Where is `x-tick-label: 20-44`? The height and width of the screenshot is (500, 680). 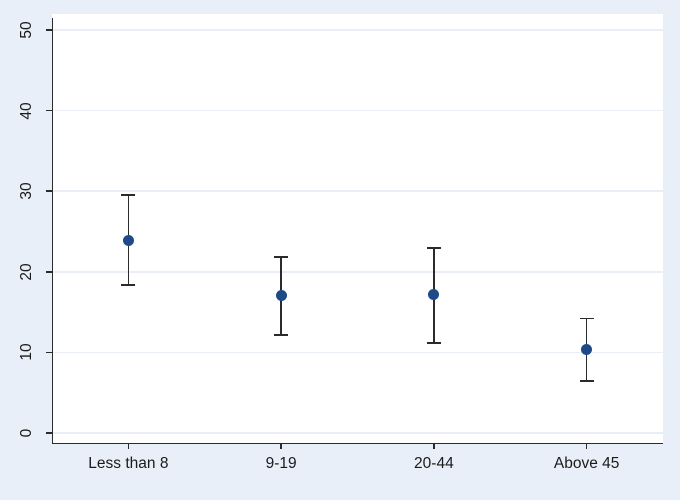 x-tick-label: 20-44 is located at coordinates (434, 463).